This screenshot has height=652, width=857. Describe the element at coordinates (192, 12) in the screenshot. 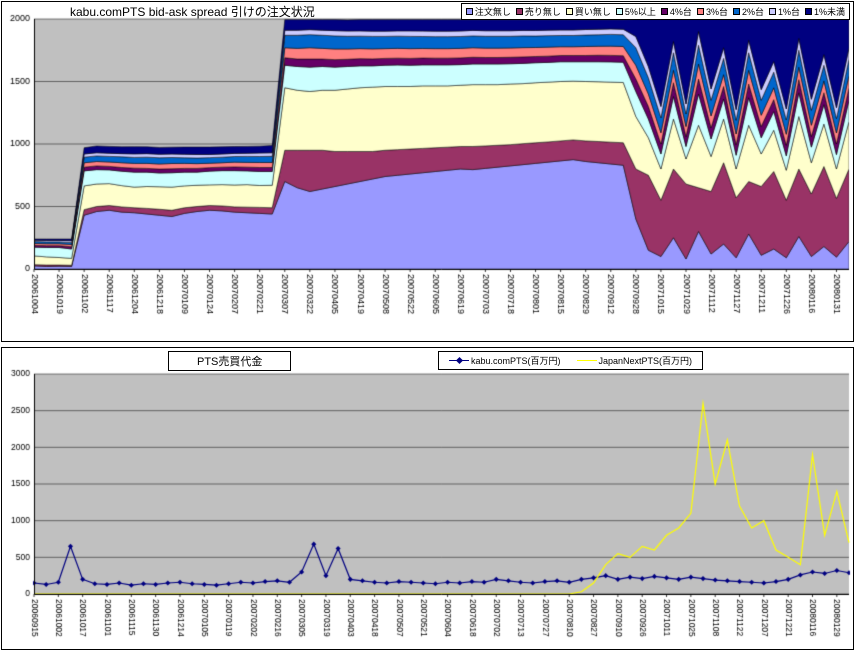

I see `chart-title: kabu.comPTS bid-ask spread 引けの注文状況` at that location.